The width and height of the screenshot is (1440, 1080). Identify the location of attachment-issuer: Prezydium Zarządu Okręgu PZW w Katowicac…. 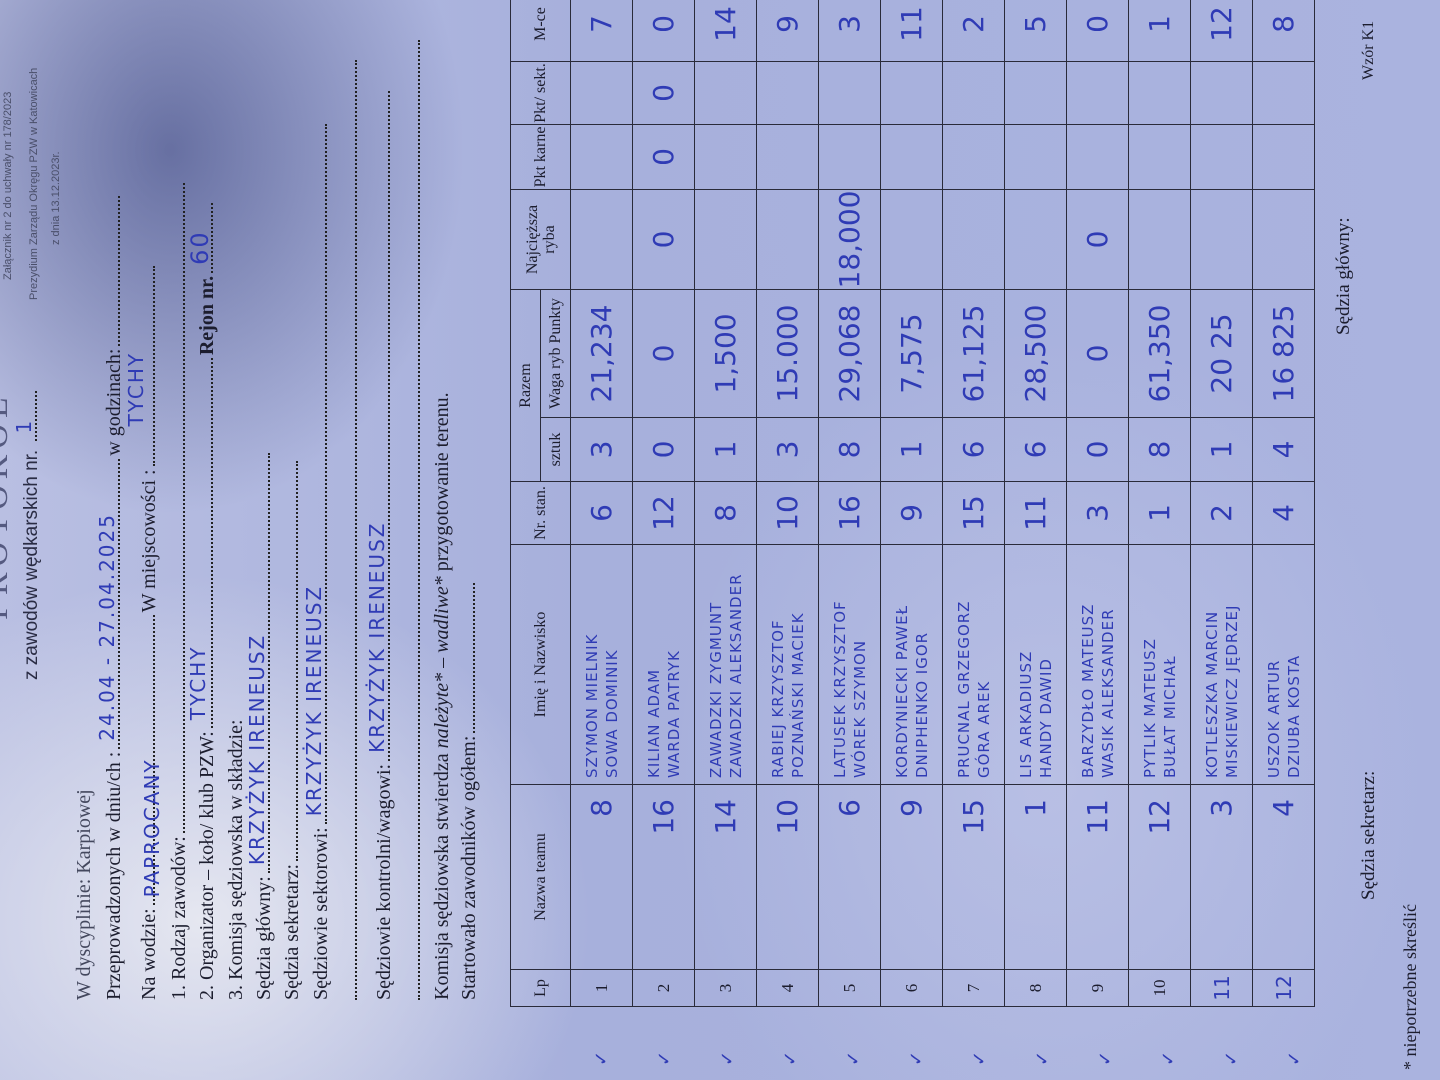
(34, 183).